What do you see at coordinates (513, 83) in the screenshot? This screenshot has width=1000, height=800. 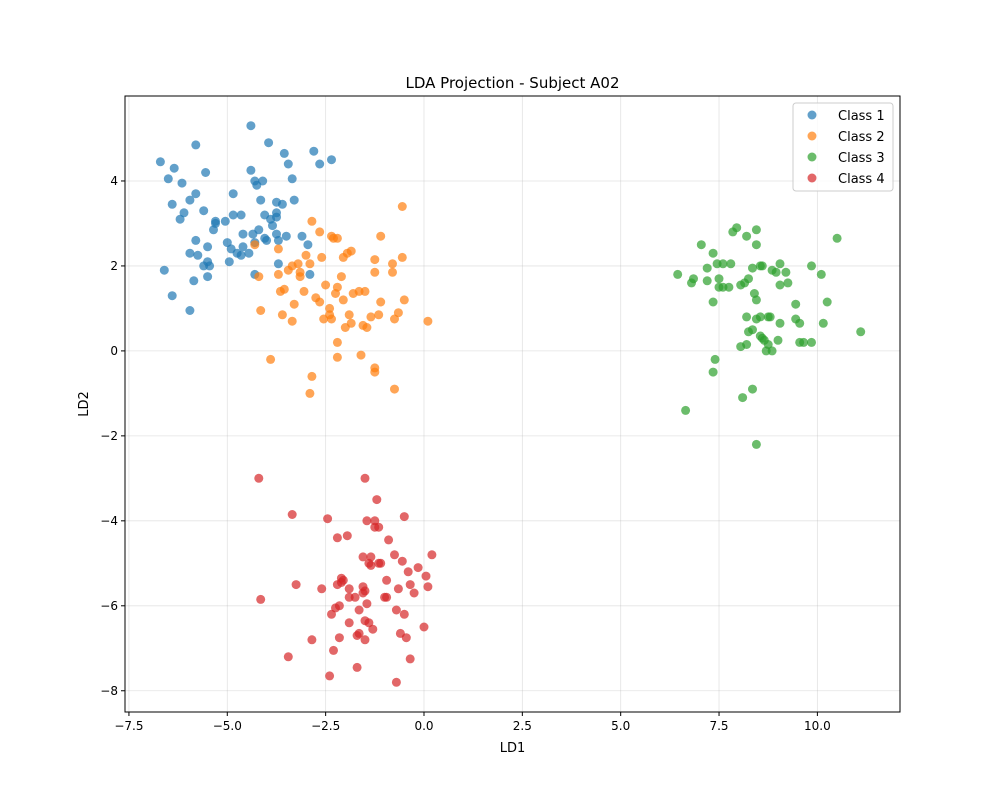 I see `chart-title: LDA Projection - Subject A02` at bounding box center [513, 83].